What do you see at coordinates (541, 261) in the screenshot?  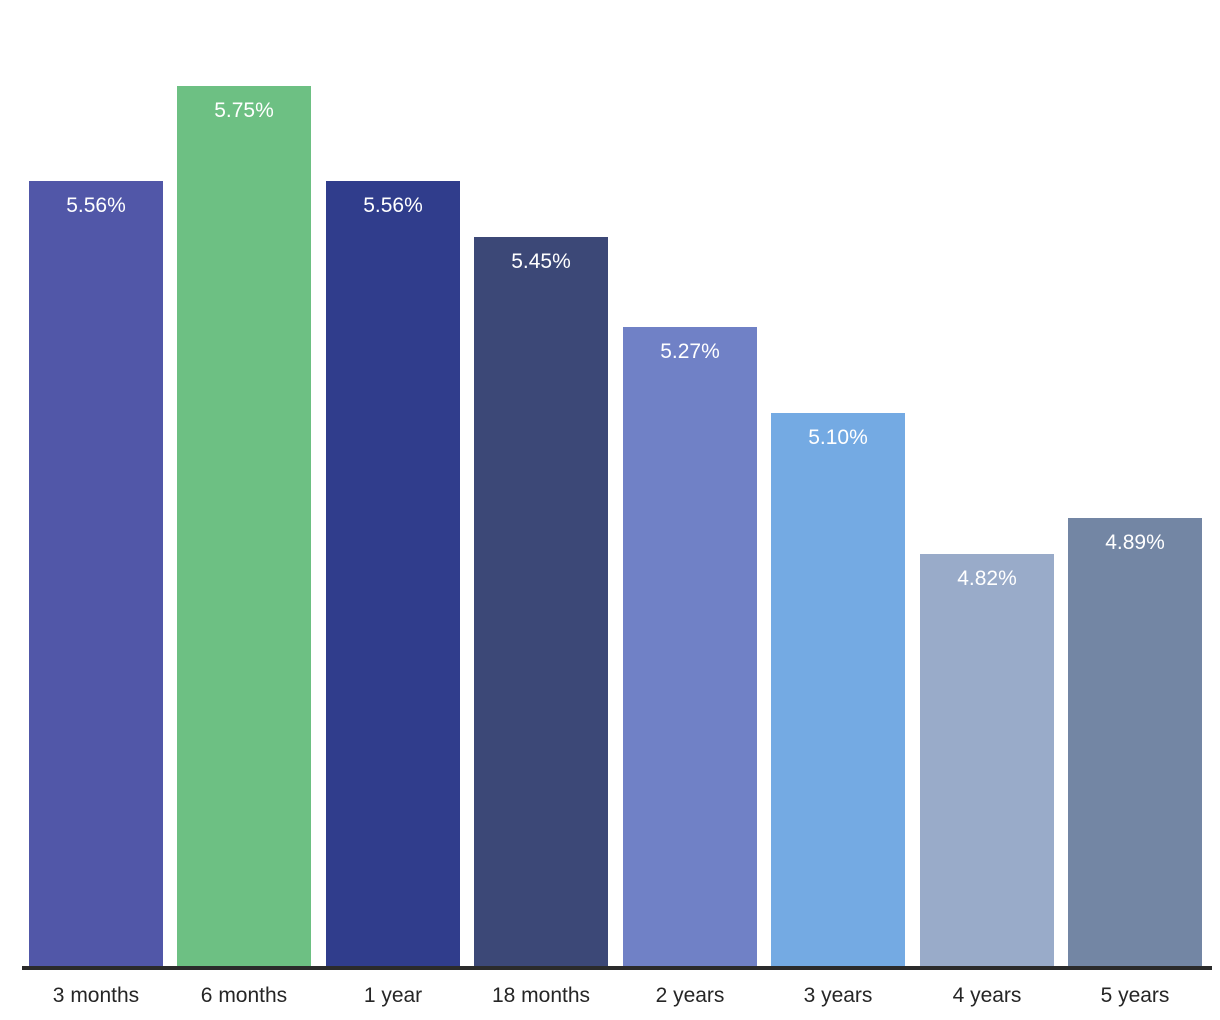 I see `bar-value-label: 5.45%` at bounding box center [541, 261].